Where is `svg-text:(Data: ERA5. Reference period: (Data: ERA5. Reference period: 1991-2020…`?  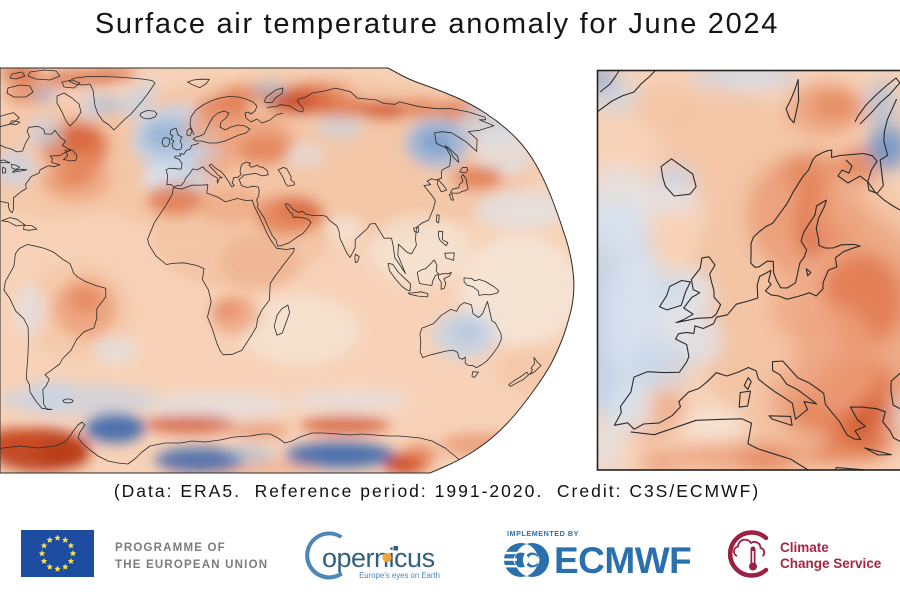 svg-text:(Data: ERA5. Reference period: (Data: ERA5. Reference period: 1991-2020… is located at coordinates (437, 491).